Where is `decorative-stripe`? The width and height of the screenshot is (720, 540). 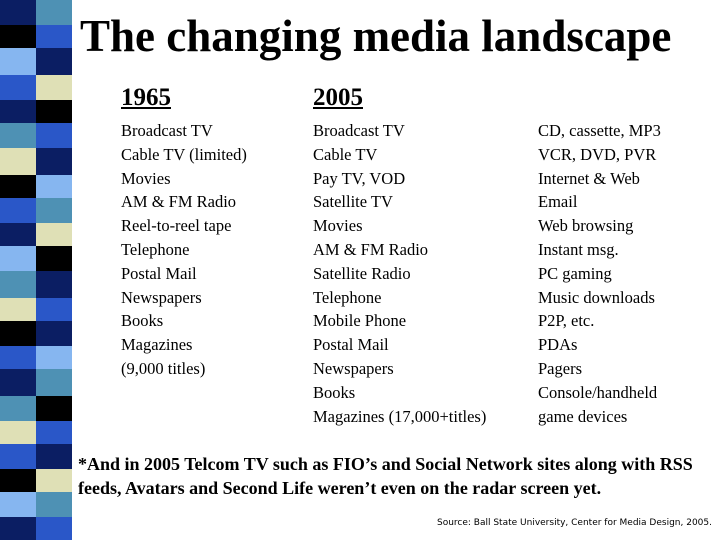
decorative-stripe is located at coordinates (36, 270).